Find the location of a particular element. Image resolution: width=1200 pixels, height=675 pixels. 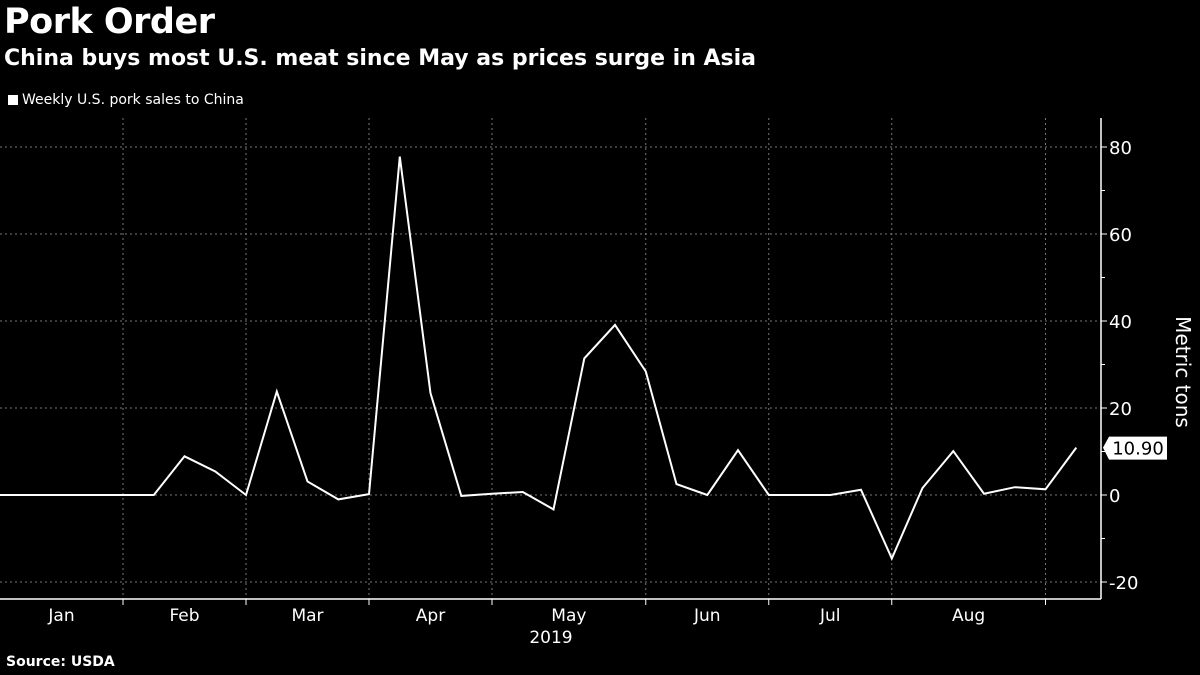

source-note: Source: USDA is located at coordinates (60, 662).